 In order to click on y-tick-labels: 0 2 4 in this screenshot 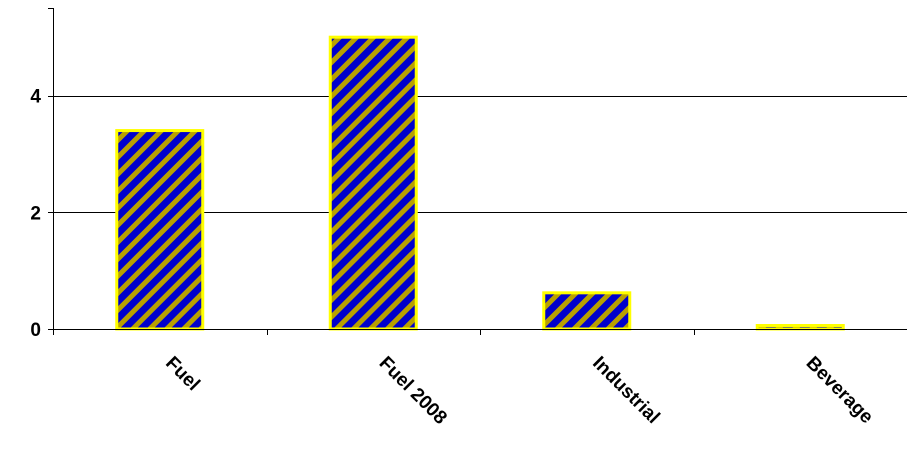, I will do `click(35, 214)`.